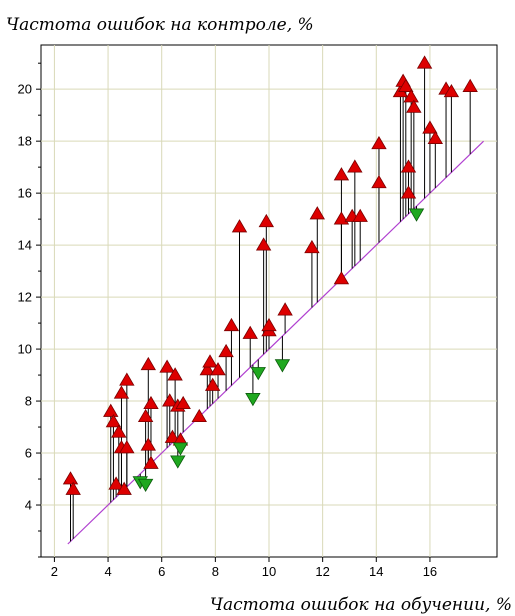 The height and width of the screenshot is (616, 515). Describe the element at coordinates (376, 571) in the screenshot. I see `x-tick-label: 14` at that location.